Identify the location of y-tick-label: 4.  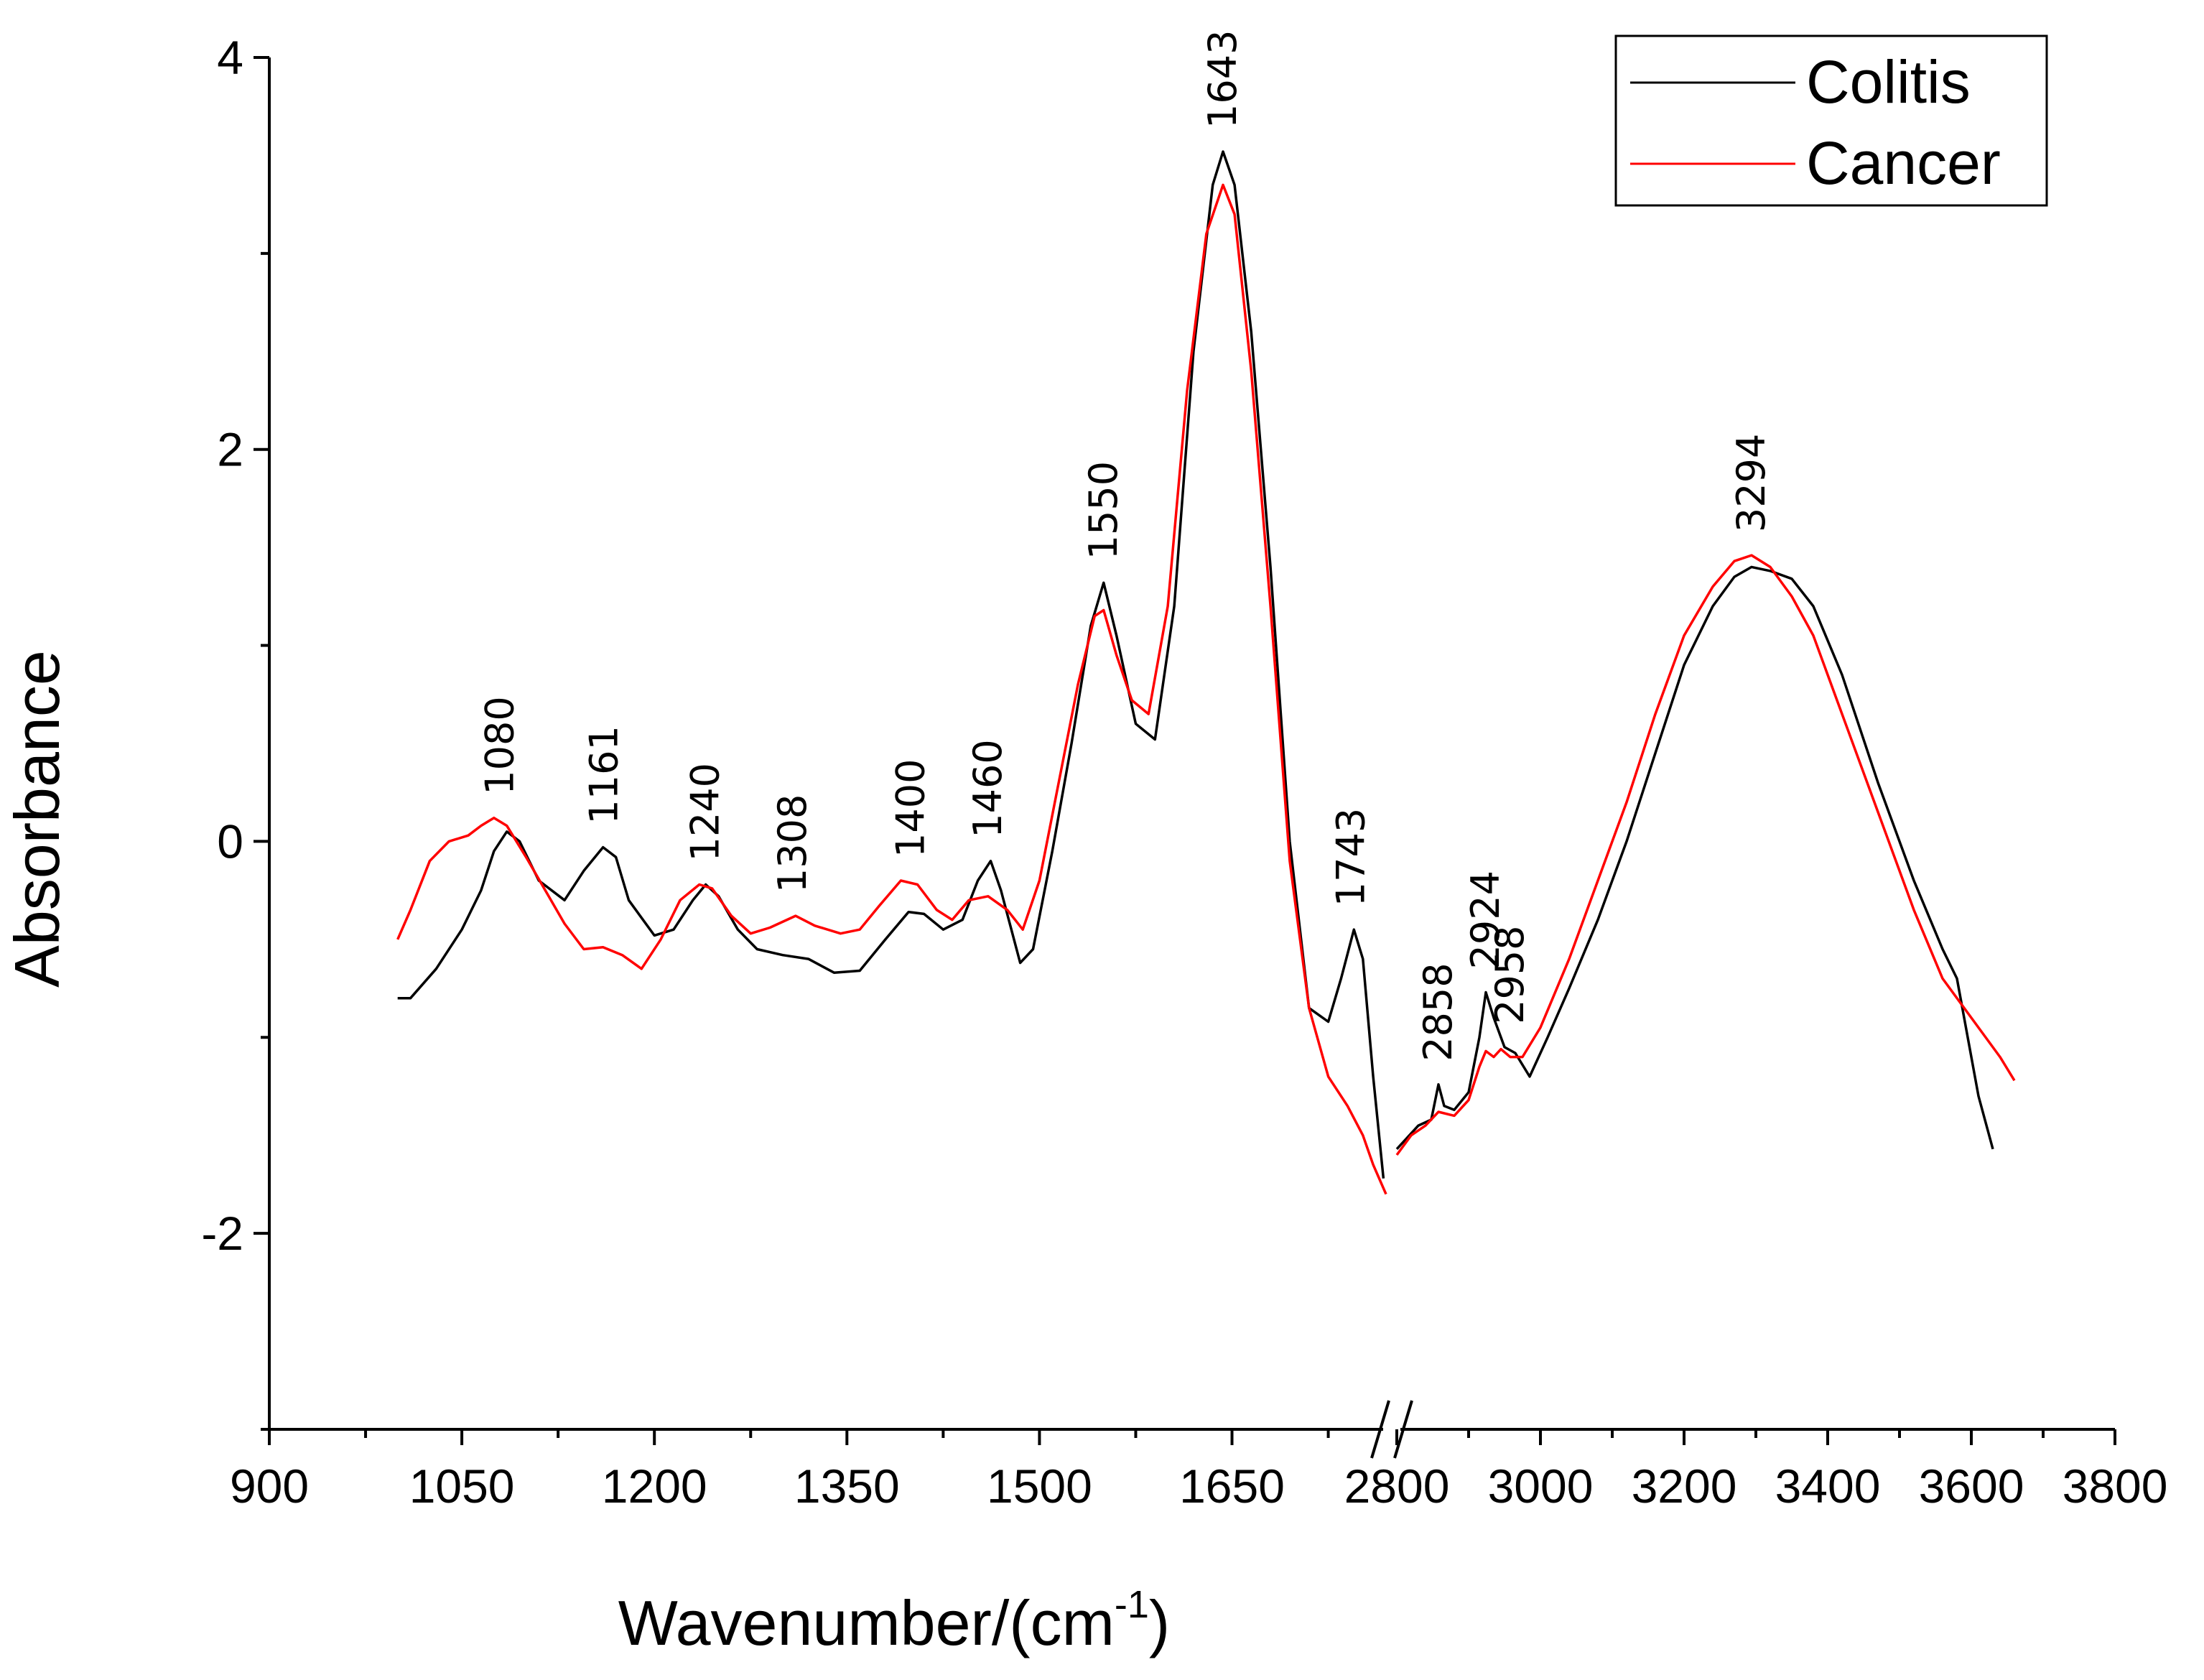
(230, 57).